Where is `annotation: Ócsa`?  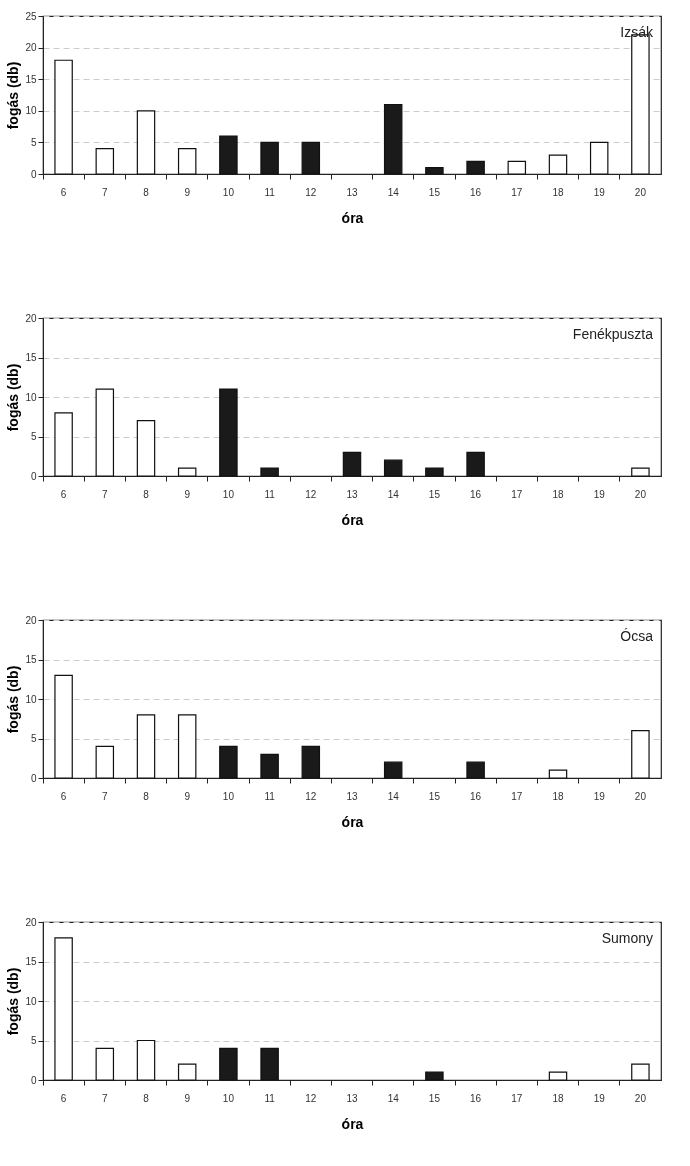
annotation: Ócsa is located at coordinates (637, 636).